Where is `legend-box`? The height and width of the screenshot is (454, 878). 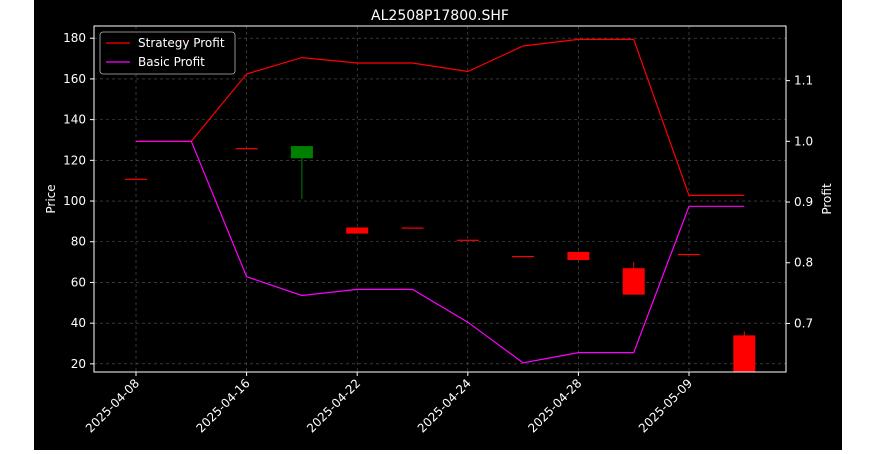 legend-box is located at coordinates (167, 53).